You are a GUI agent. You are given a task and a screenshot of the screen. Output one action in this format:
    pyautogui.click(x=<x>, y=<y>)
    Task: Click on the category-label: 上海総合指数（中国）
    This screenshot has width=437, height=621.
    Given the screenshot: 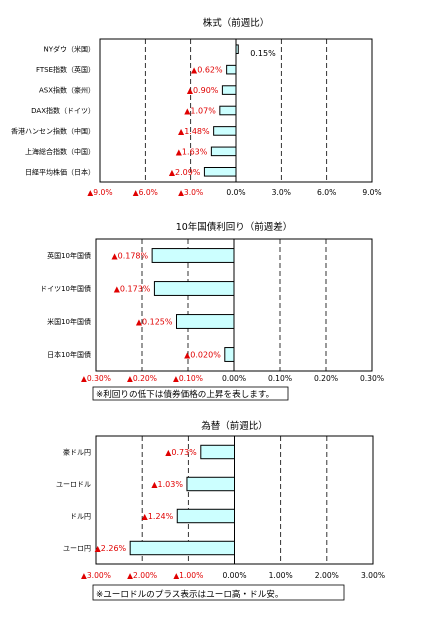 What is the action you would take?
    pyautogui.click(x=60, y=151)
    